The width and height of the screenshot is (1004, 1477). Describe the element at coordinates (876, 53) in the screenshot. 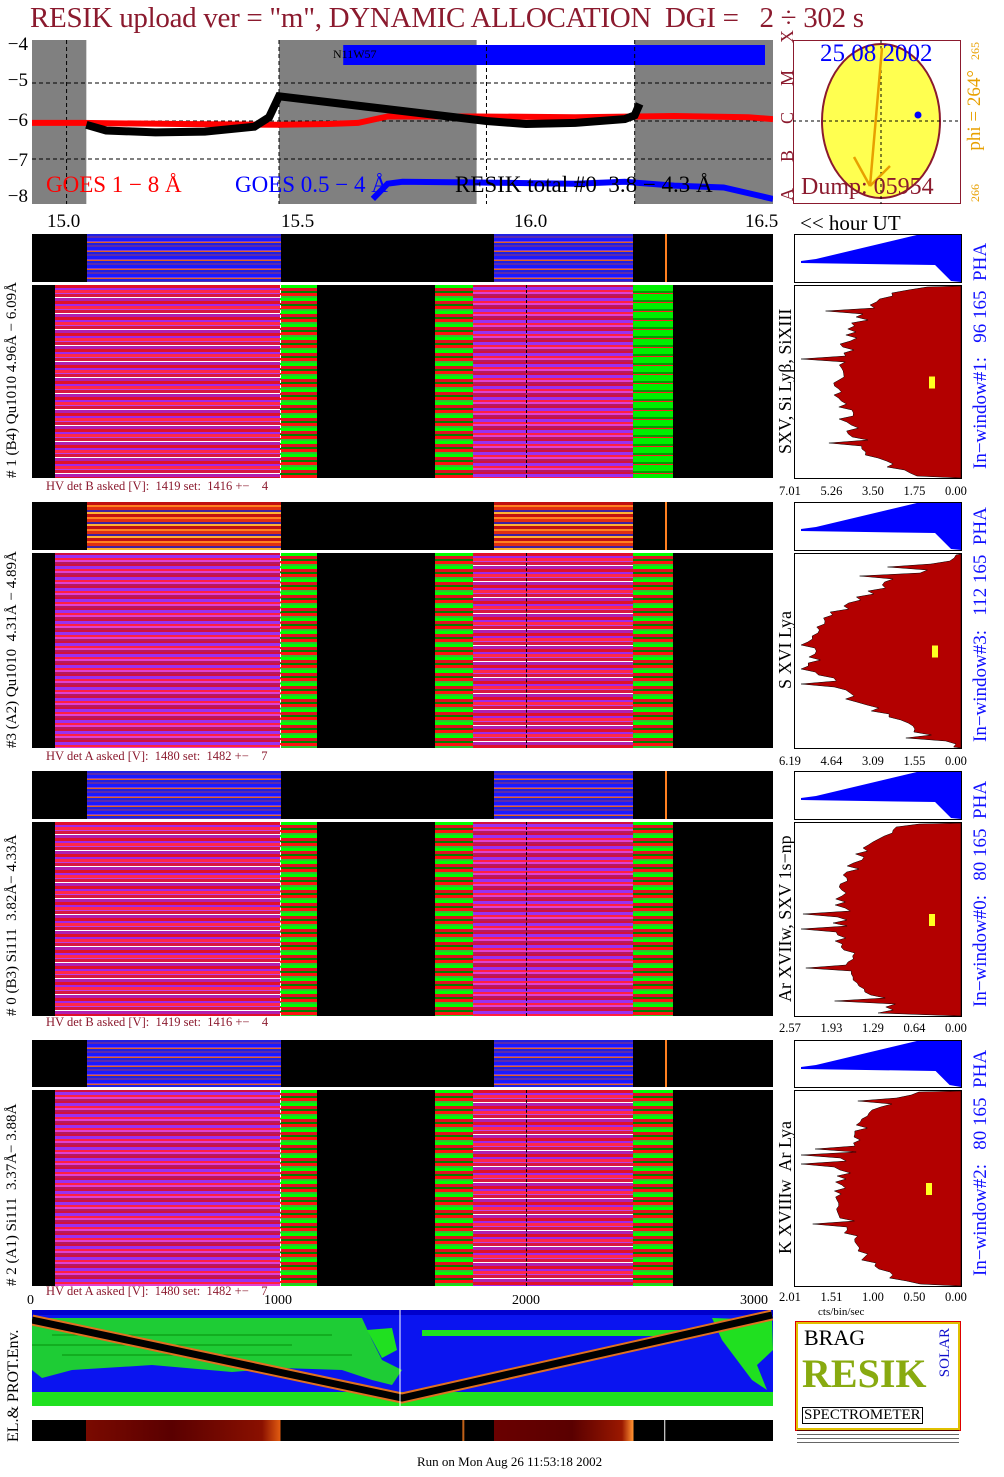

I see `observation-date: 25 08 2002` at that location.